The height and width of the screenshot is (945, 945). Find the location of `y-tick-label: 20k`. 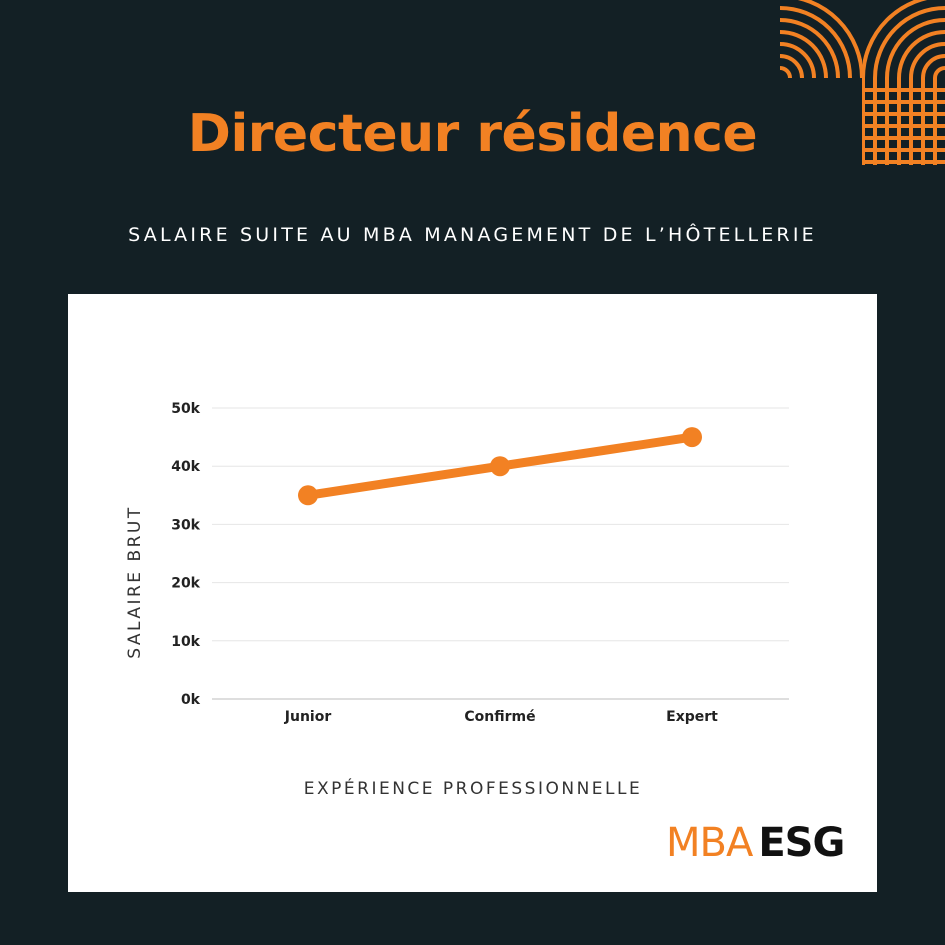

y-tick-label: 20k is located at coordinates (185, 584).